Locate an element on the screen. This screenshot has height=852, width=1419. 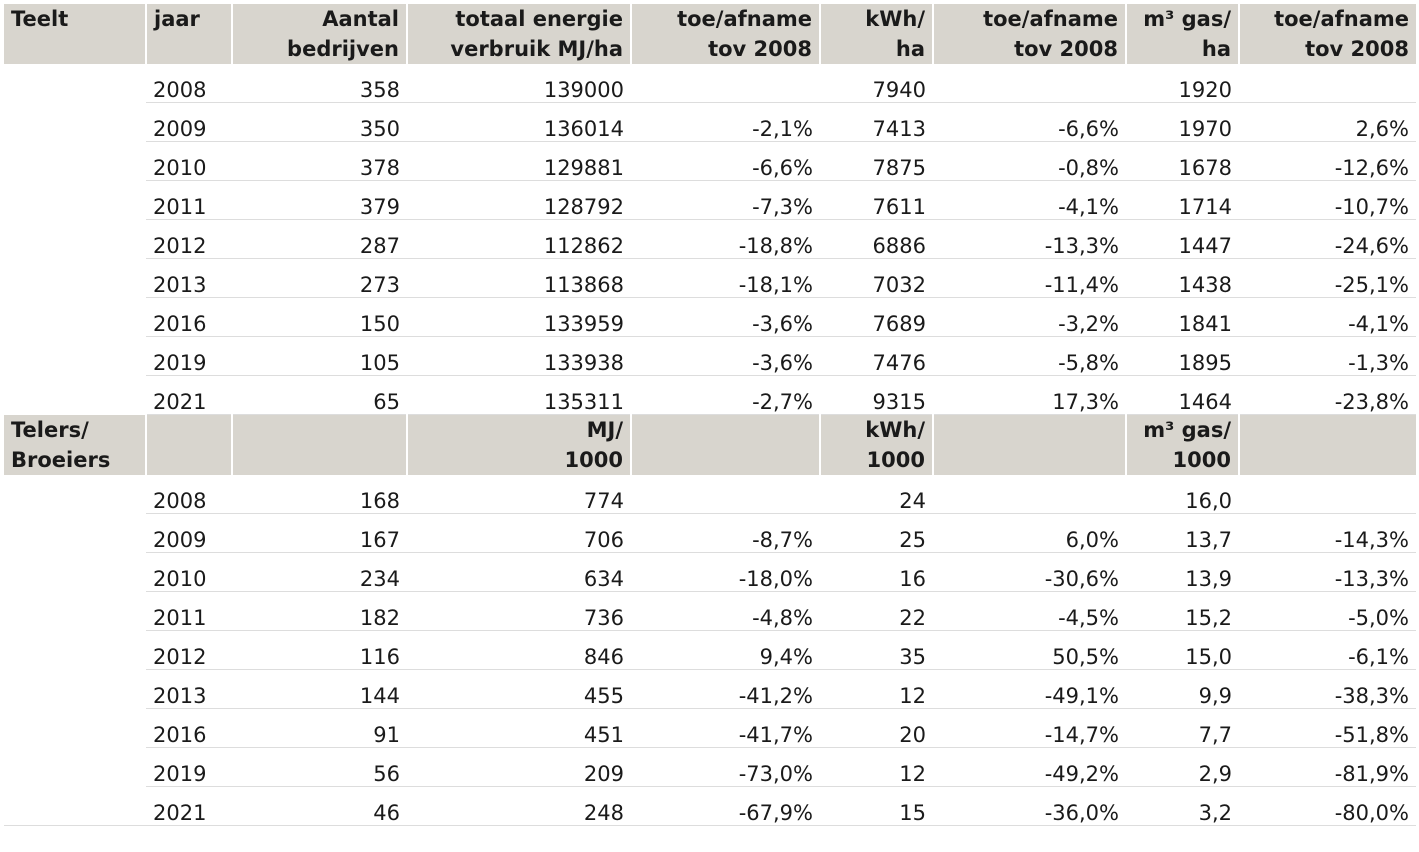
toe-afname-kwh-cell: -3,2% is located at coordinates (1029, 317).